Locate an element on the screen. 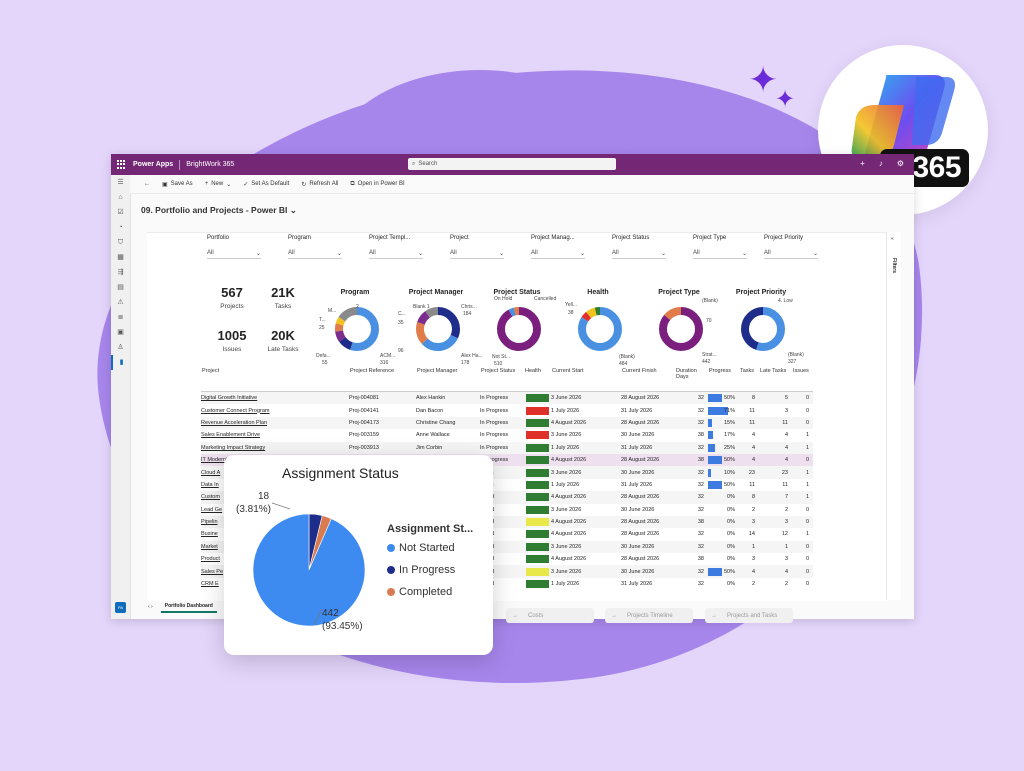 The width and height of the screenshot is (1024, 771). shield-icon: ⛉ is located at coordinates (120, 242).